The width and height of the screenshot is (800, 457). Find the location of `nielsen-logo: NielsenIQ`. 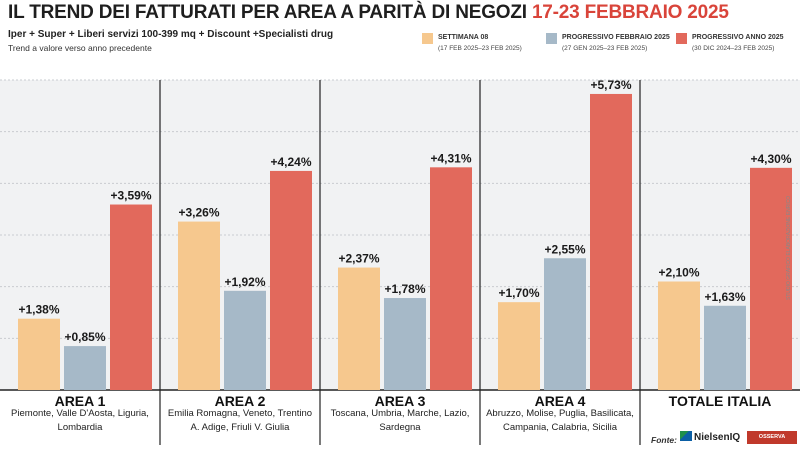

nielsen-logo: NielsenIQ is located at coordinates (710, 437).